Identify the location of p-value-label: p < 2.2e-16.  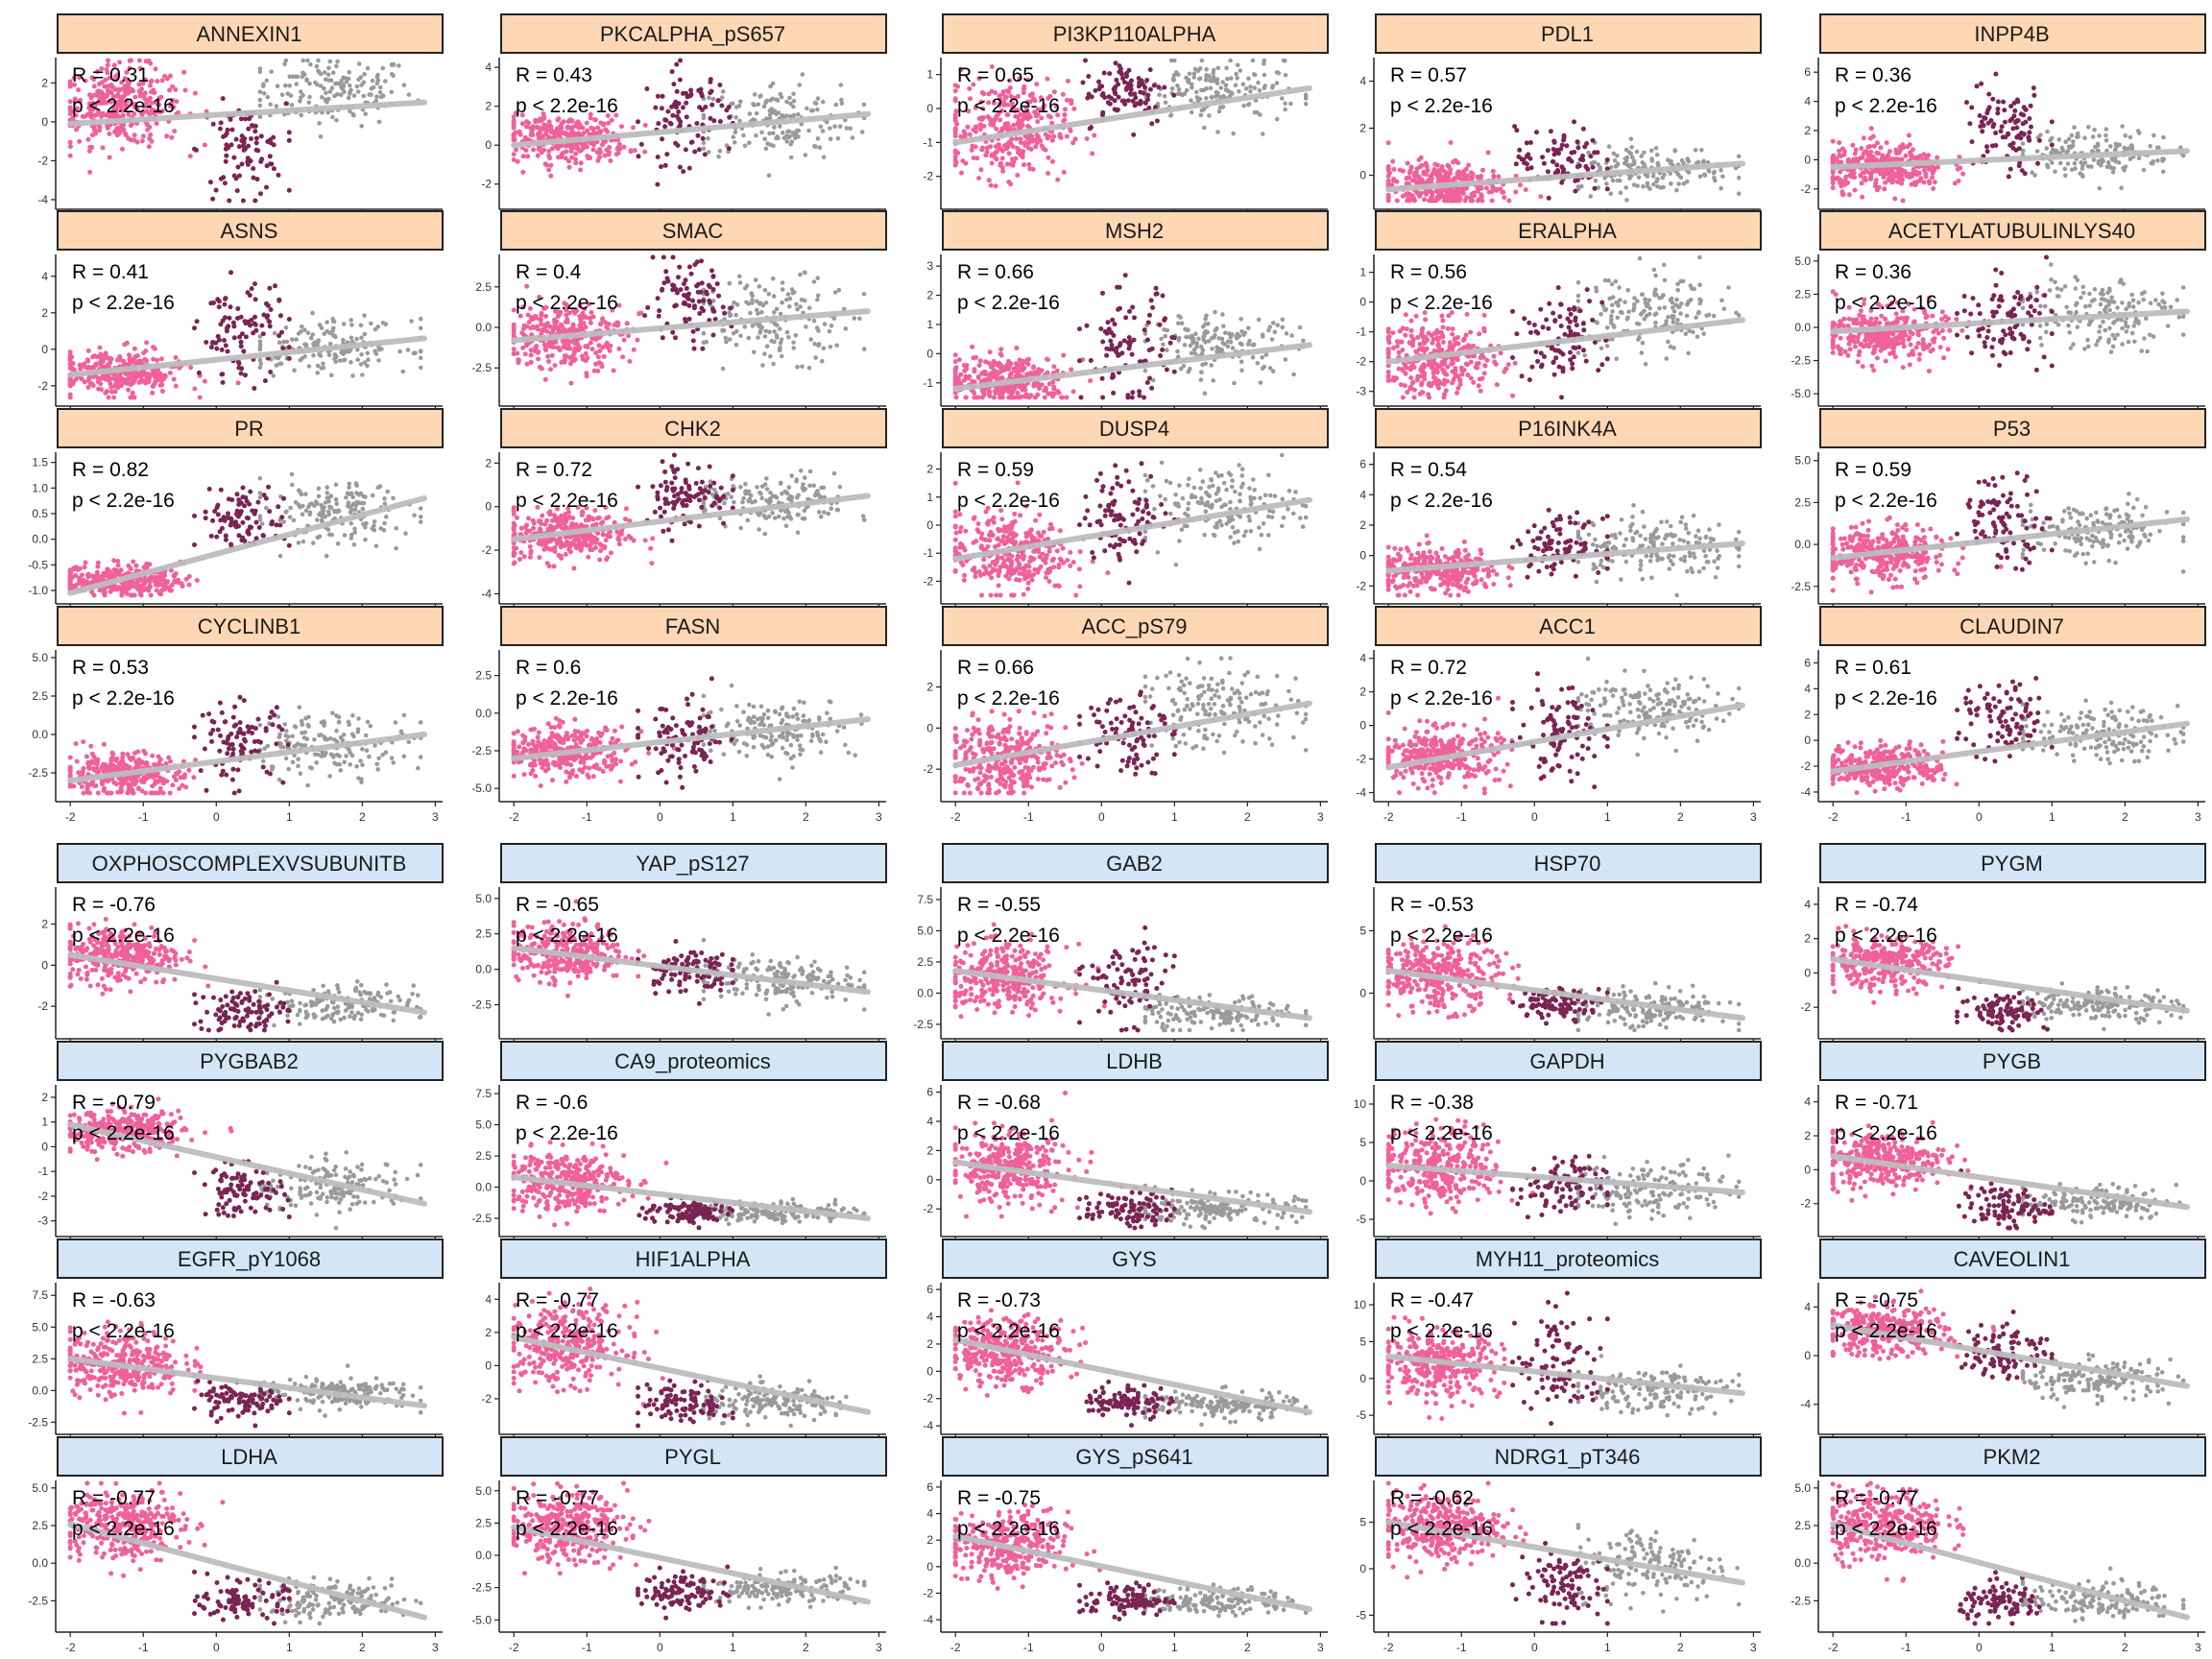
(567, 303).